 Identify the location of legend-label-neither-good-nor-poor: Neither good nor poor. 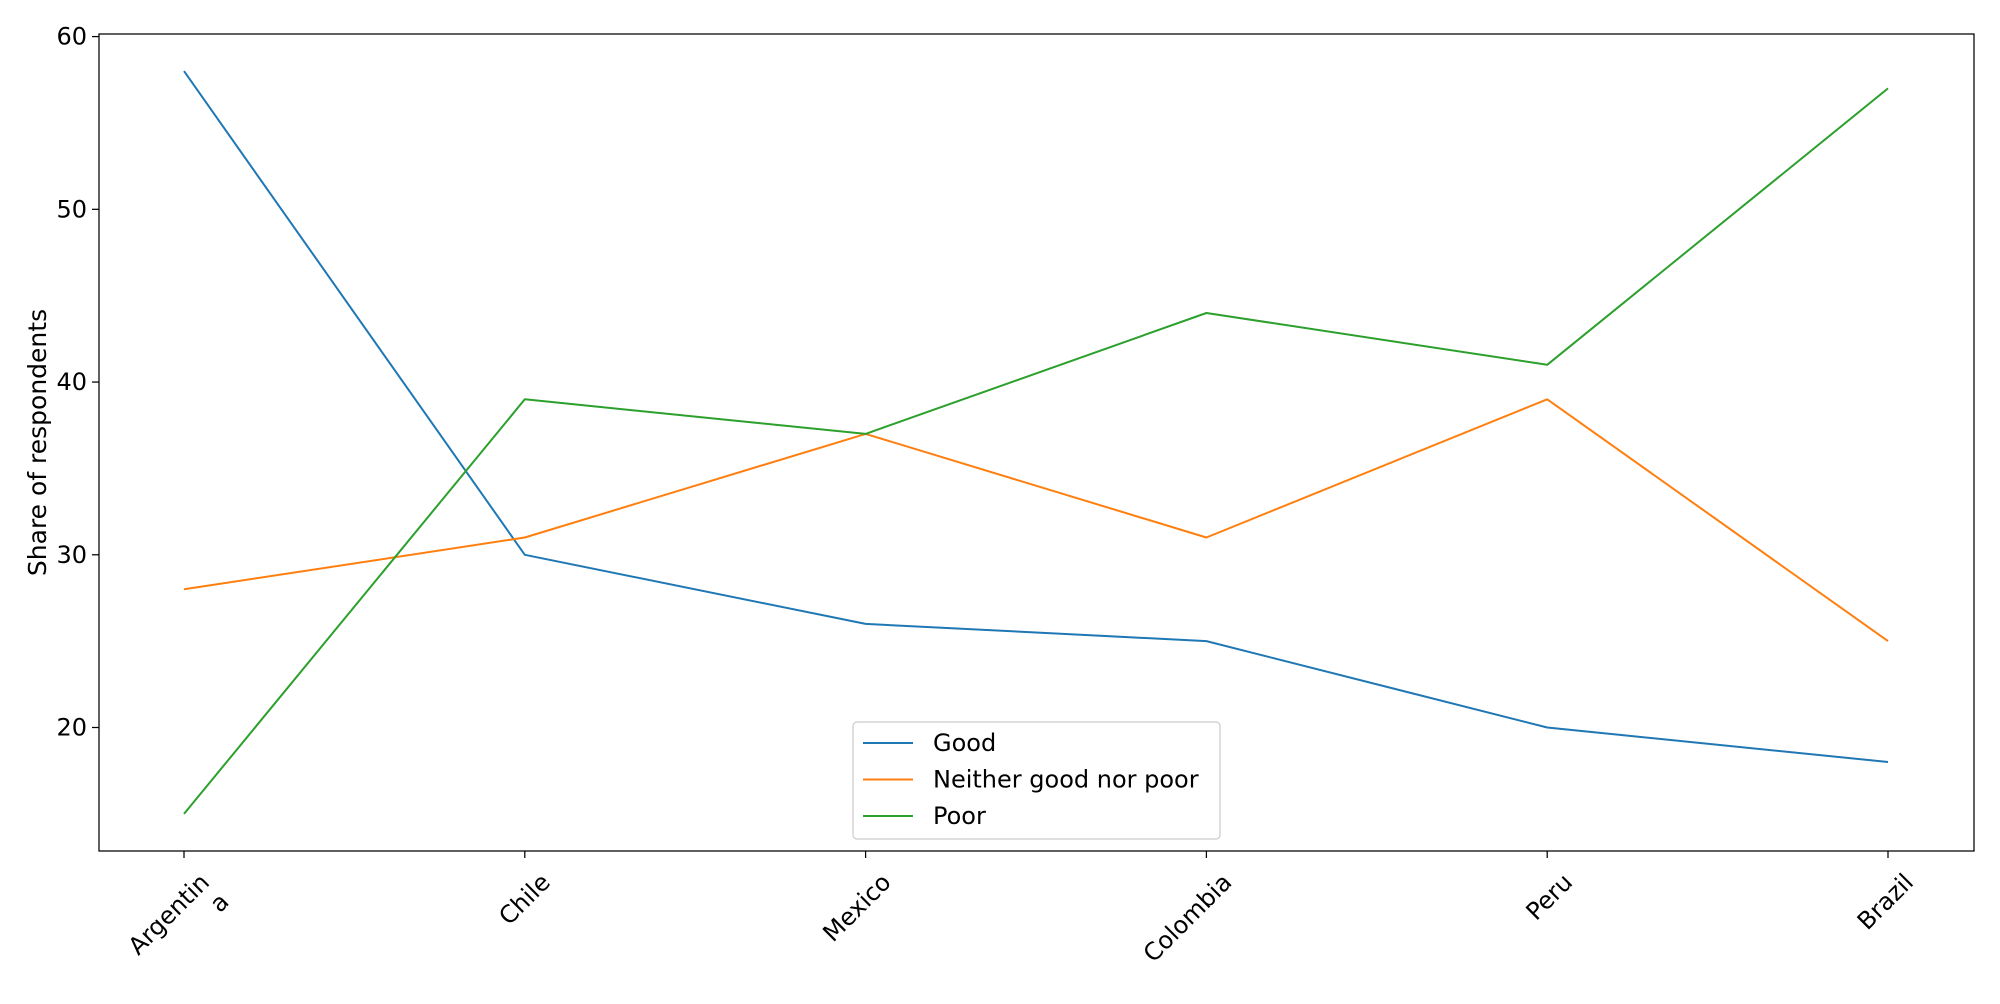
(1066, 780).